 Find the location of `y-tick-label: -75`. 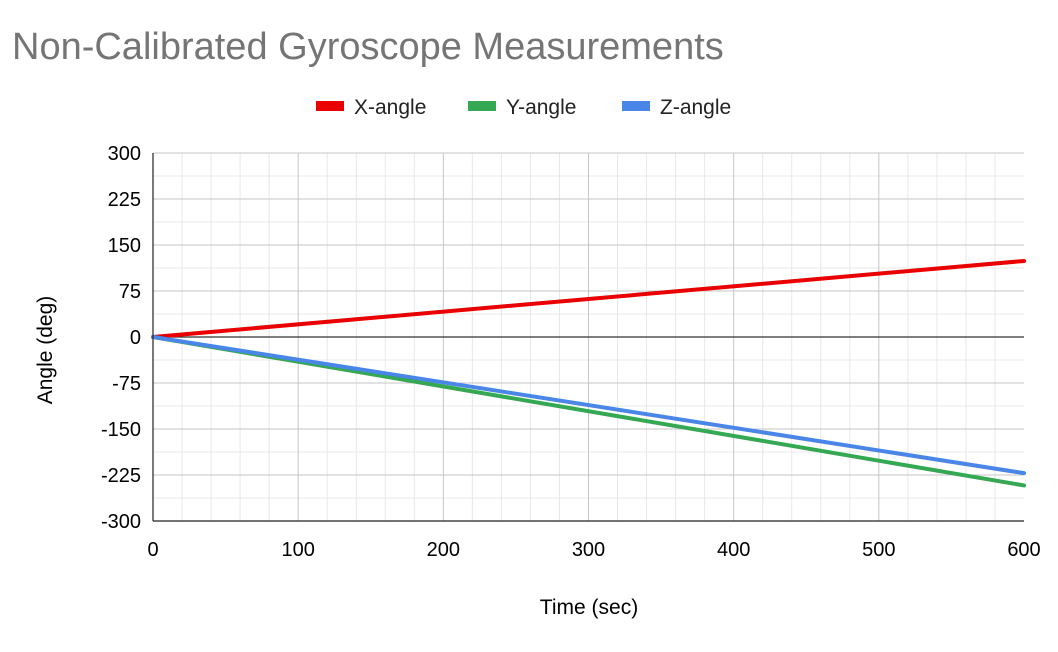

y-tick-label: -75 is located at coordinates (126, 384).